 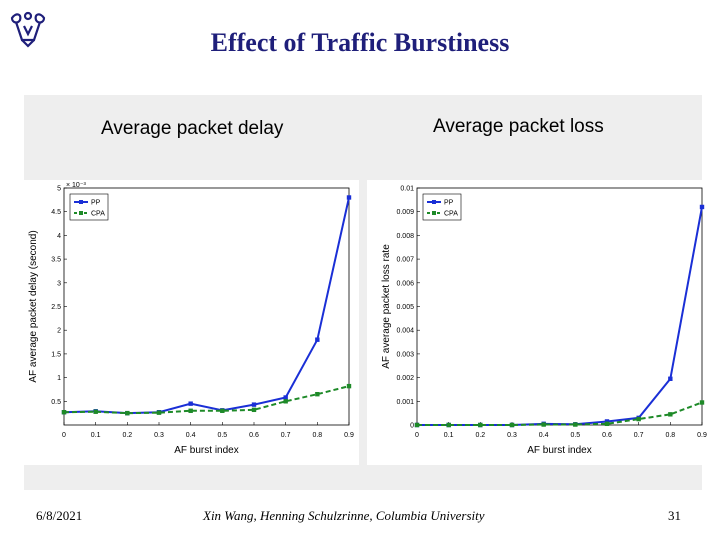 I want to click on columbia-crown-icon, so click(x=28, y=29).